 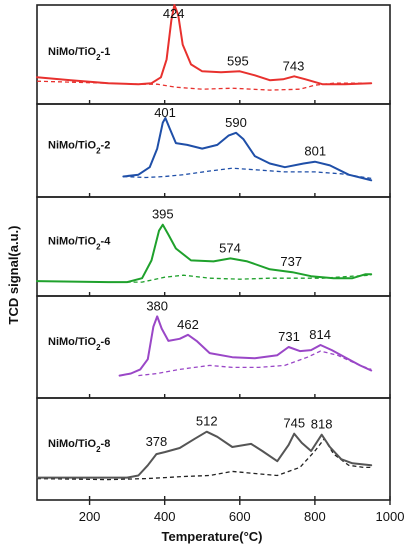 I want to click on peak-label: 380, so click(x=157, y=305).